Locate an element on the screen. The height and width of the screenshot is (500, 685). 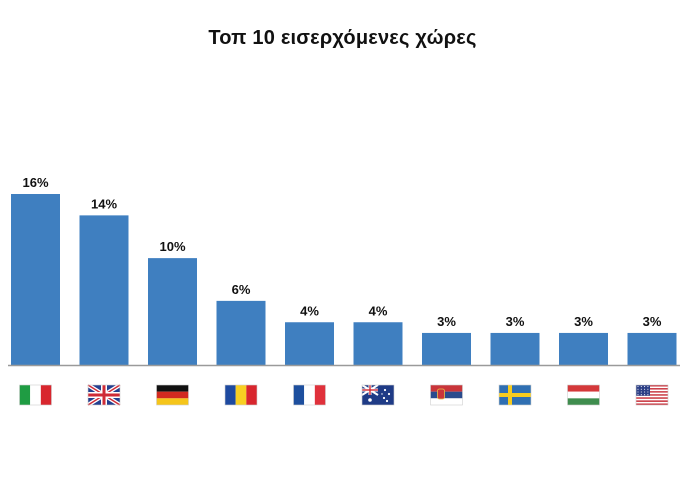
bar-australia is located at coordinates (378, 343).